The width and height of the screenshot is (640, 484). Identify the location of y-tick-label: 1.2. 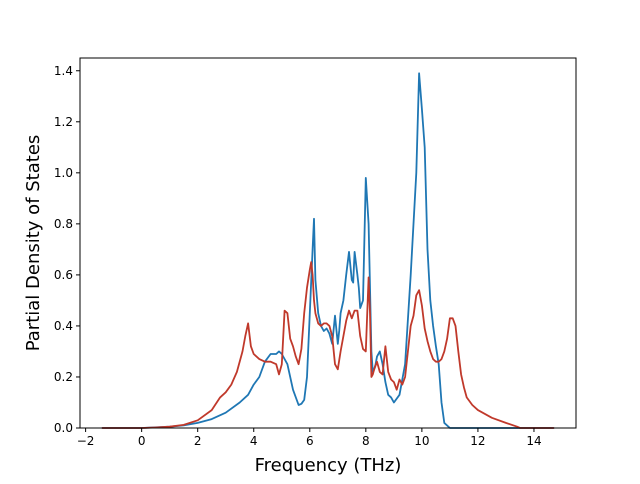
(63, 122).